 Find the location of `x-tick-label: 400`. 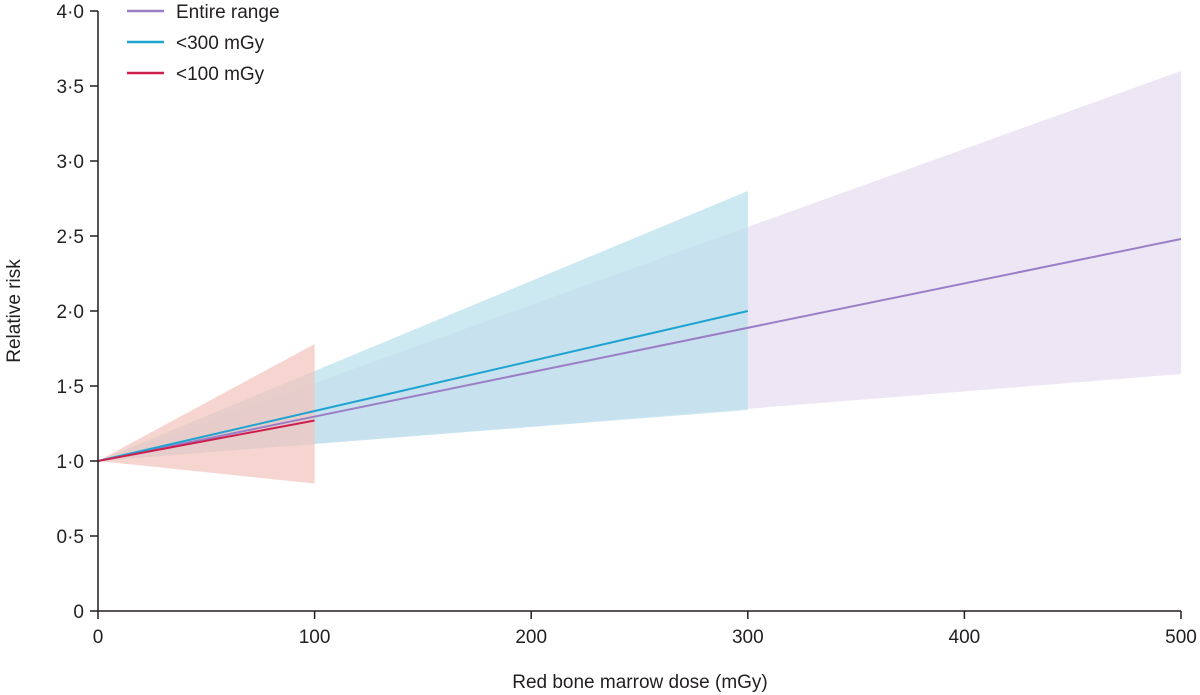

x-tick-label: 400 is located at coordinates (965, 637).